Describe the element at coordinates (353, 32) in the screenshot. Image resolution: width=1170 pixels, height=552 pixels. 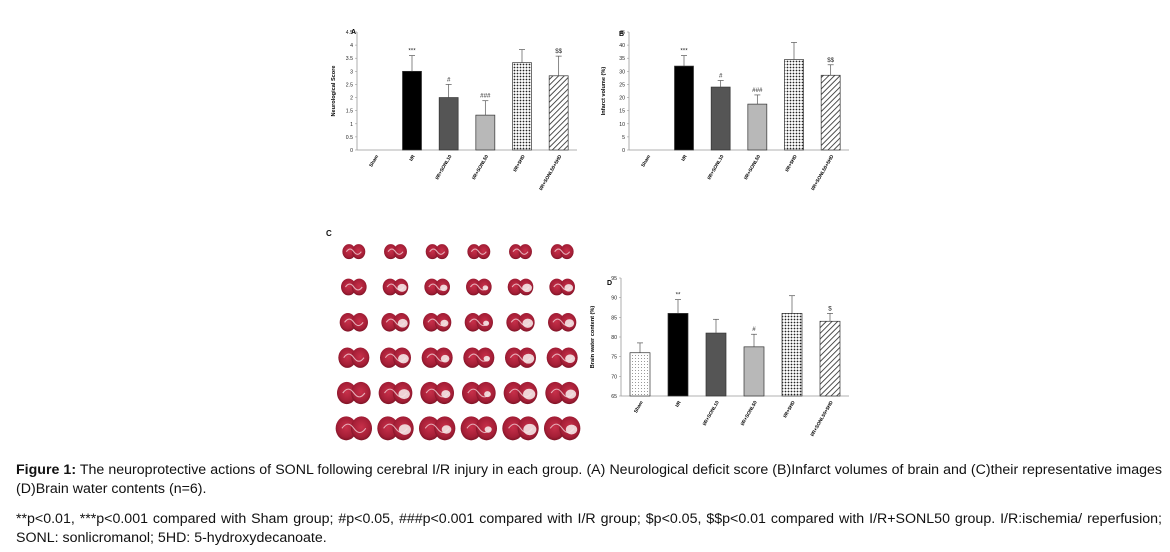
I see `panel-letter-A: A` at that location.